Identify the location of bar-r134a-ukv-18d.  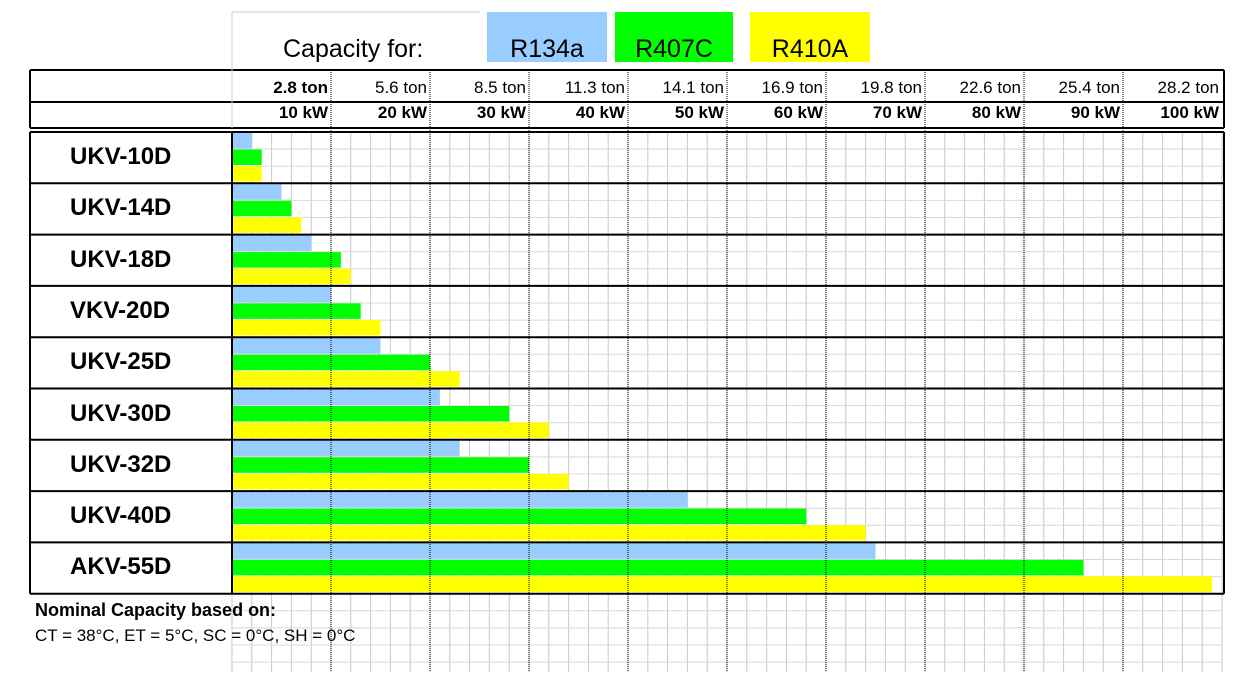
(272, 243).